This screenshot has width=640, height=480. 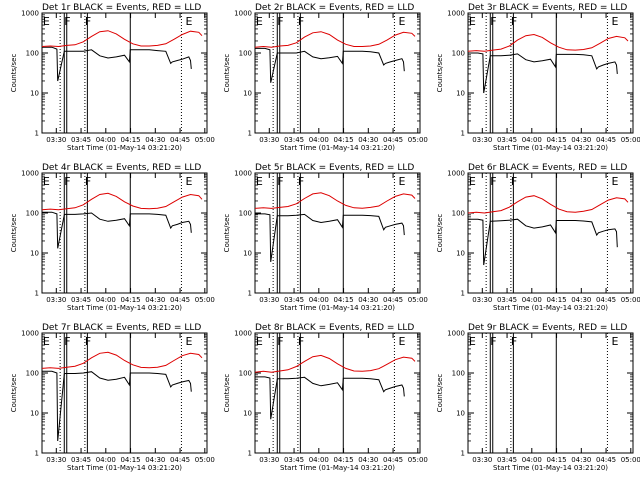 What do you see at coordinates (121, 8) in the screenshot?
I see `panel-title: Det 1r BLACK = Events, RED = LLD` at bounding box center [121, 8].